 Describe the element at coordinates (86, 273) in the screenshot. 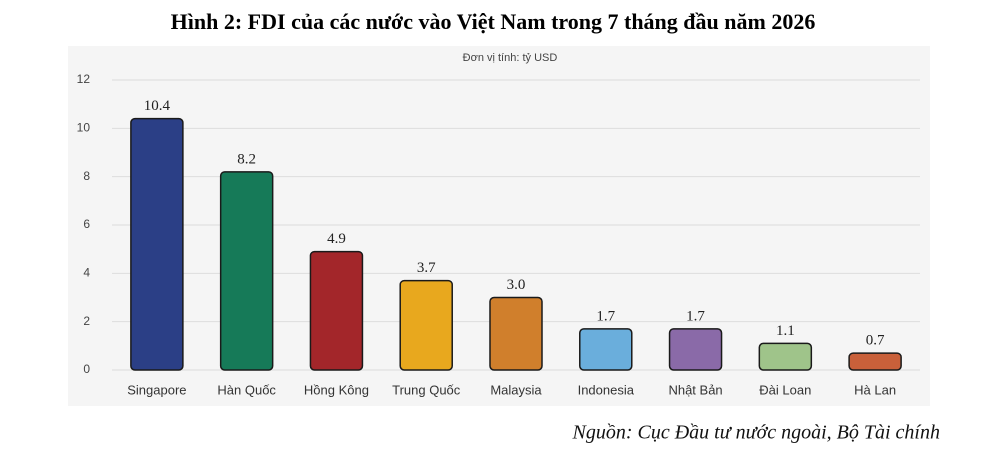

I see `y-tick-label: 4` at that location.